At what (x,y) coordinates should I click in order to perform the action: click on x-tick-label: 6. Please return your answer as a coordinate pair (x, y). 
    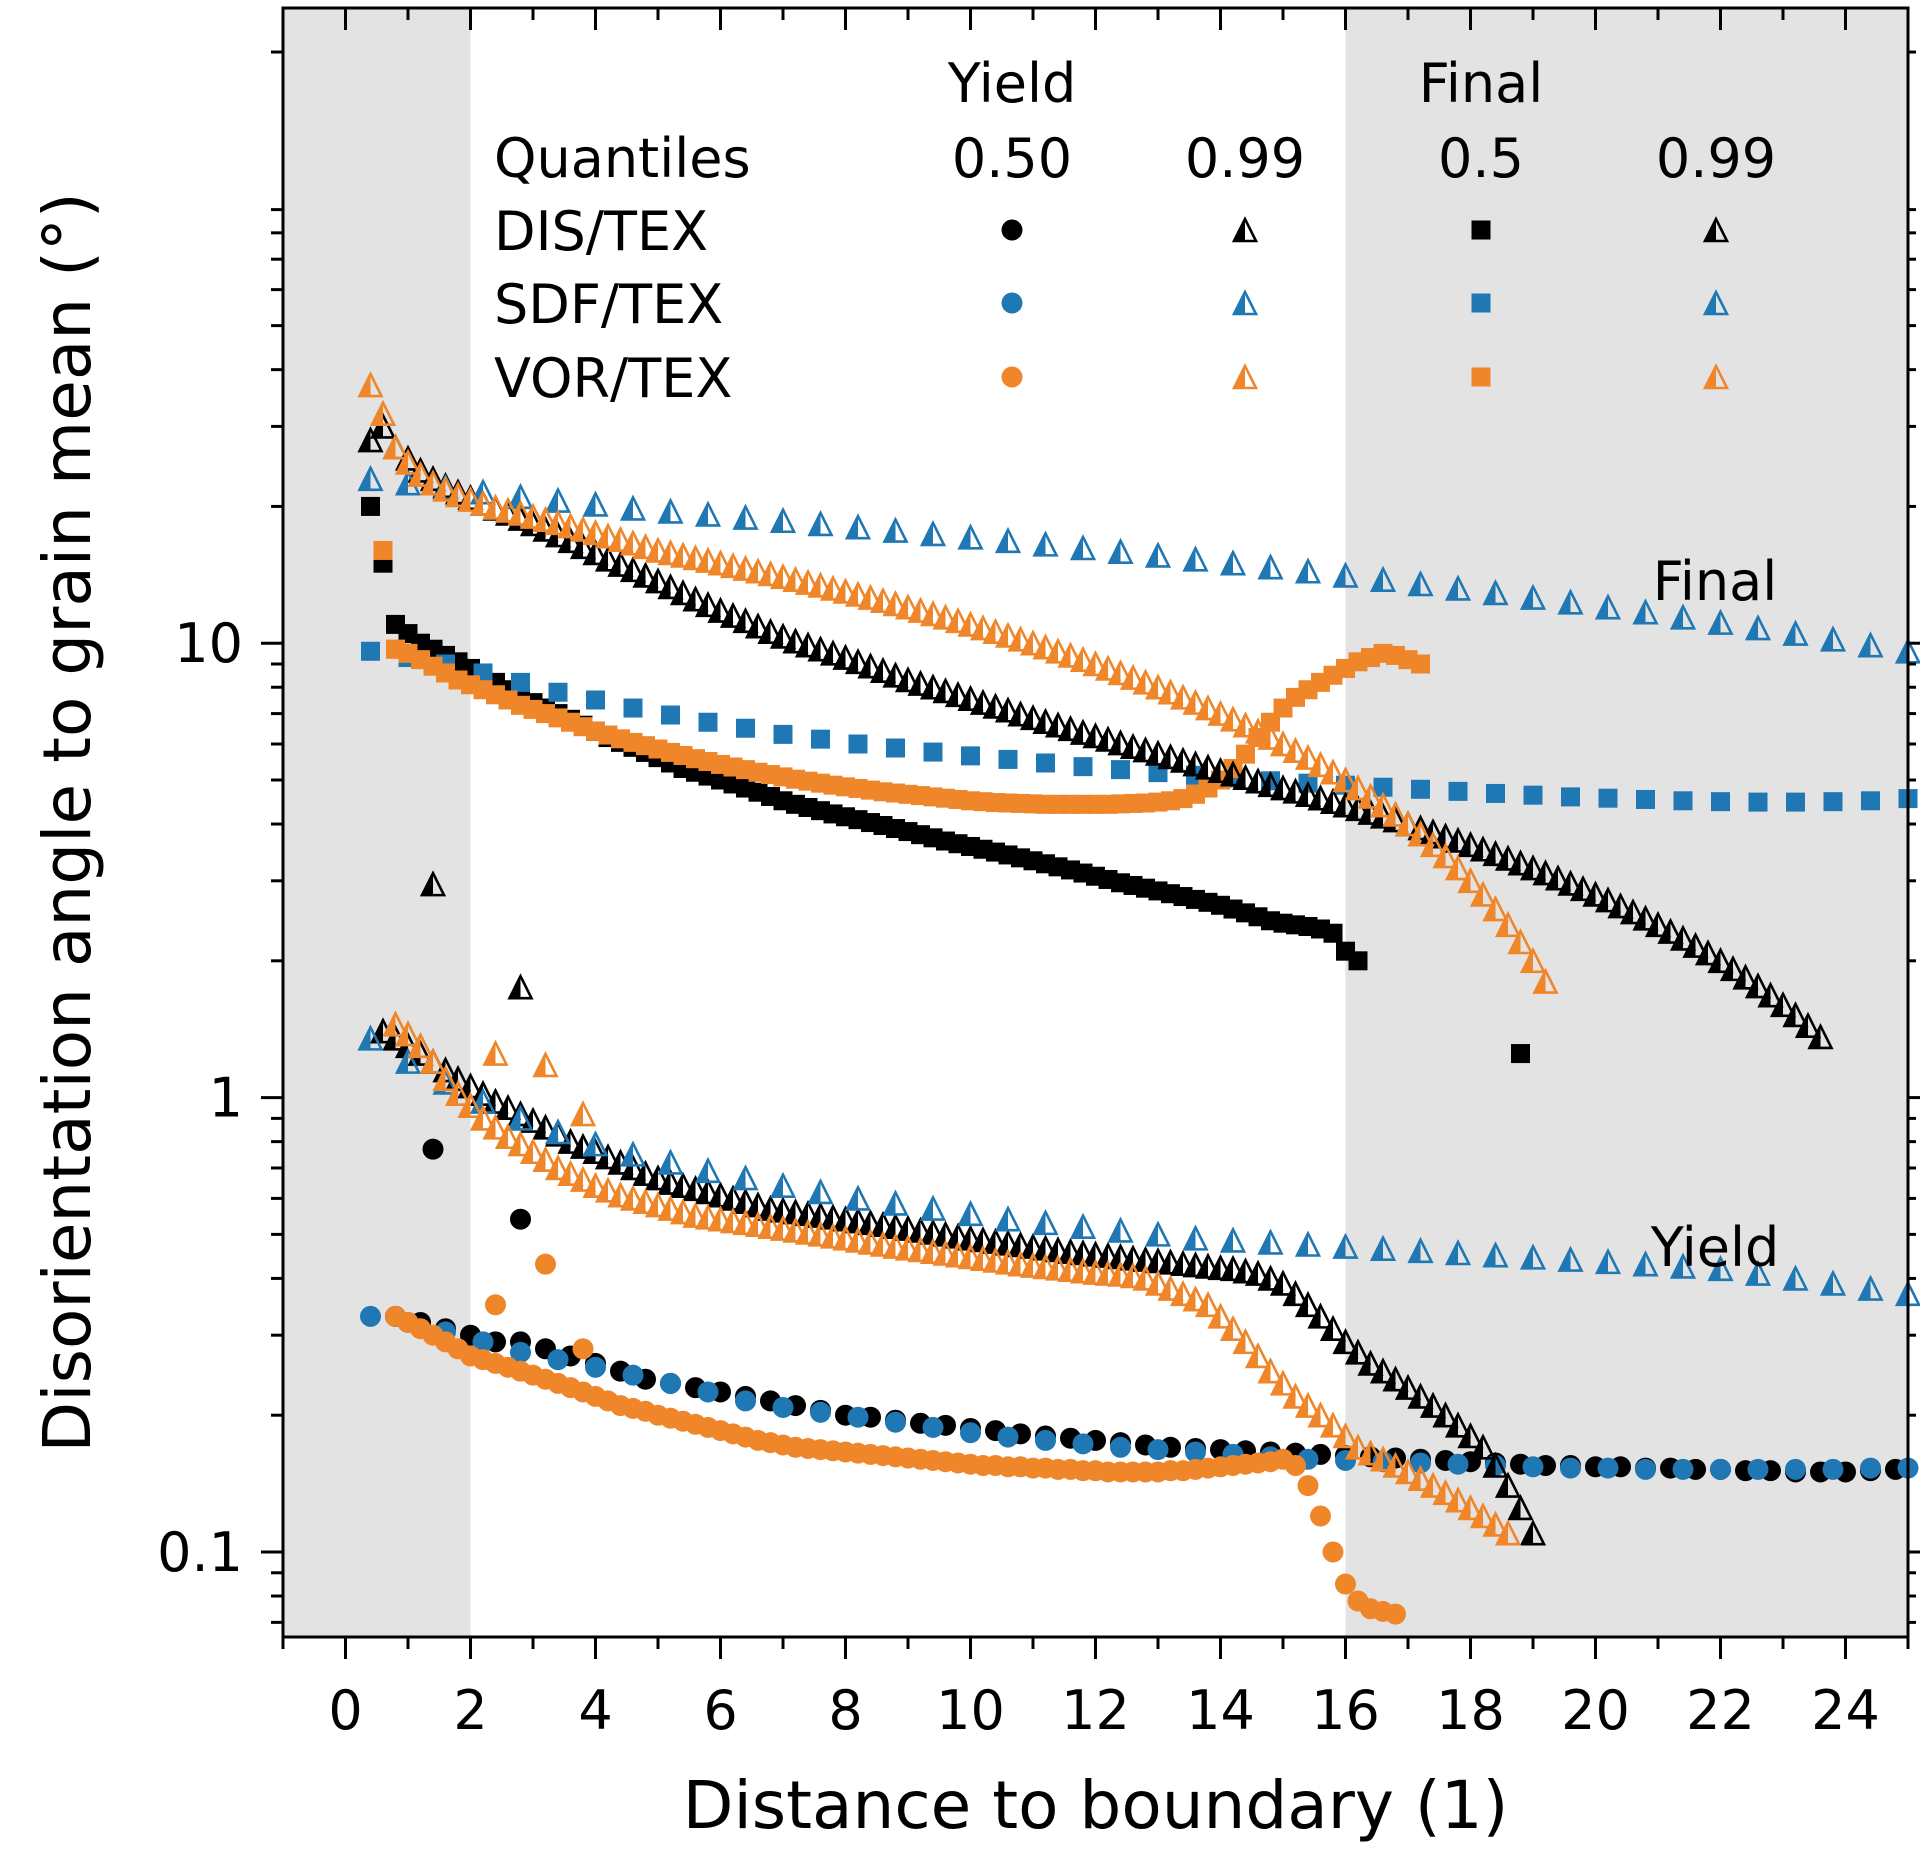
    Looking at the image, I should click on (720, 1710).